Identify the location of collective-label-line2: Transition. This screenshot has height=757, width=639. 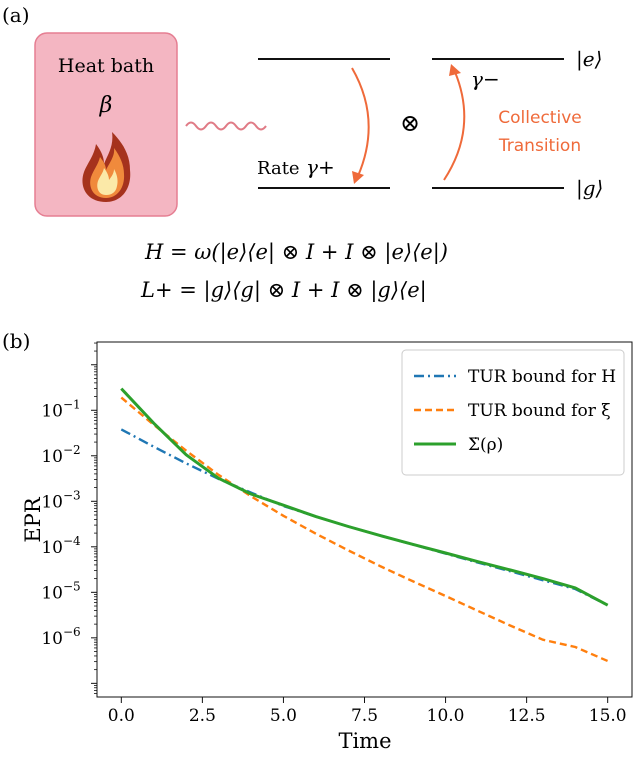
(539, 146).